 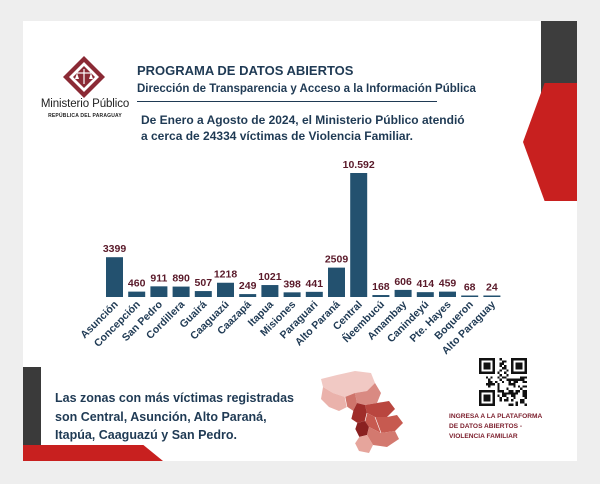 What do you see at coordinates (93, 453) in the screenshot?
I see `corner-decoration-red-bottom` at bounding box center [93, 453].